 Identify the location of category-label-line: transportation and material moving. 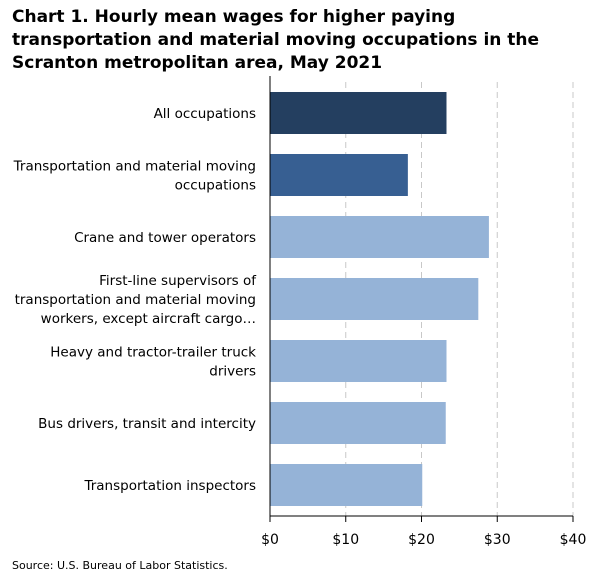
(135, 300).